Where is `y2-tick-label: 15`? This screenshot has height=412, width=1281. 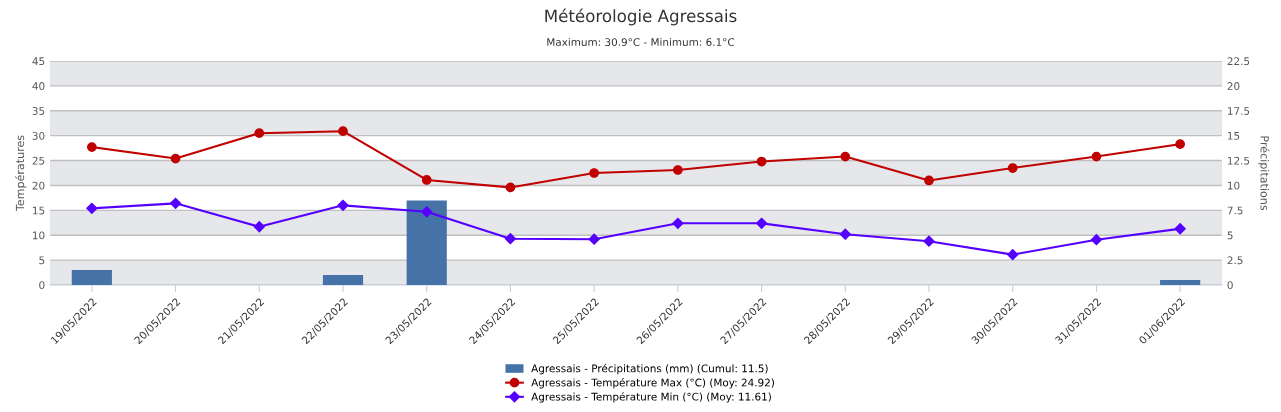 y2-tick-label: 15 is located at coordinates (1234, 136).